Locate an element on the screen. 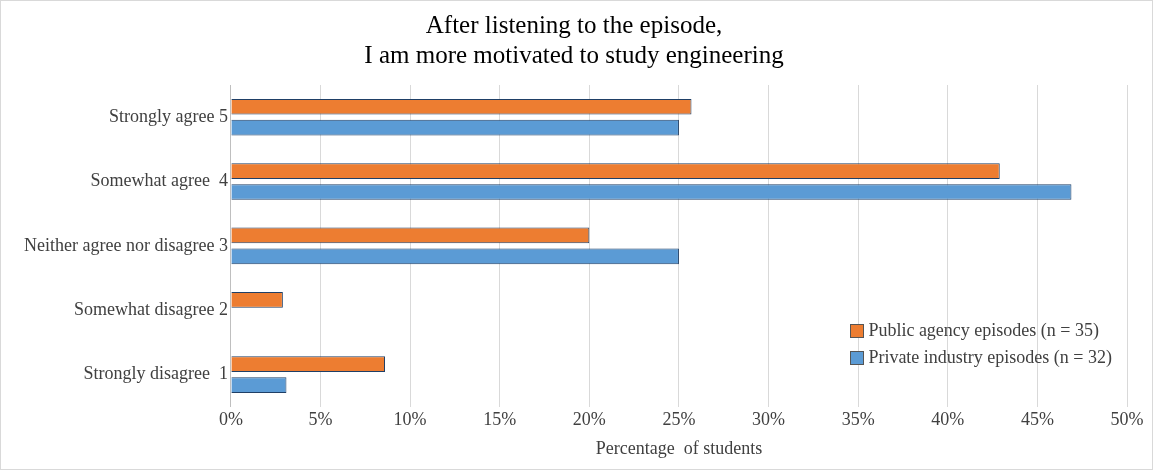 The width and height of the screenshot is (1153, 470). x-tick-label: 0% is located at coordinates (230, 419).